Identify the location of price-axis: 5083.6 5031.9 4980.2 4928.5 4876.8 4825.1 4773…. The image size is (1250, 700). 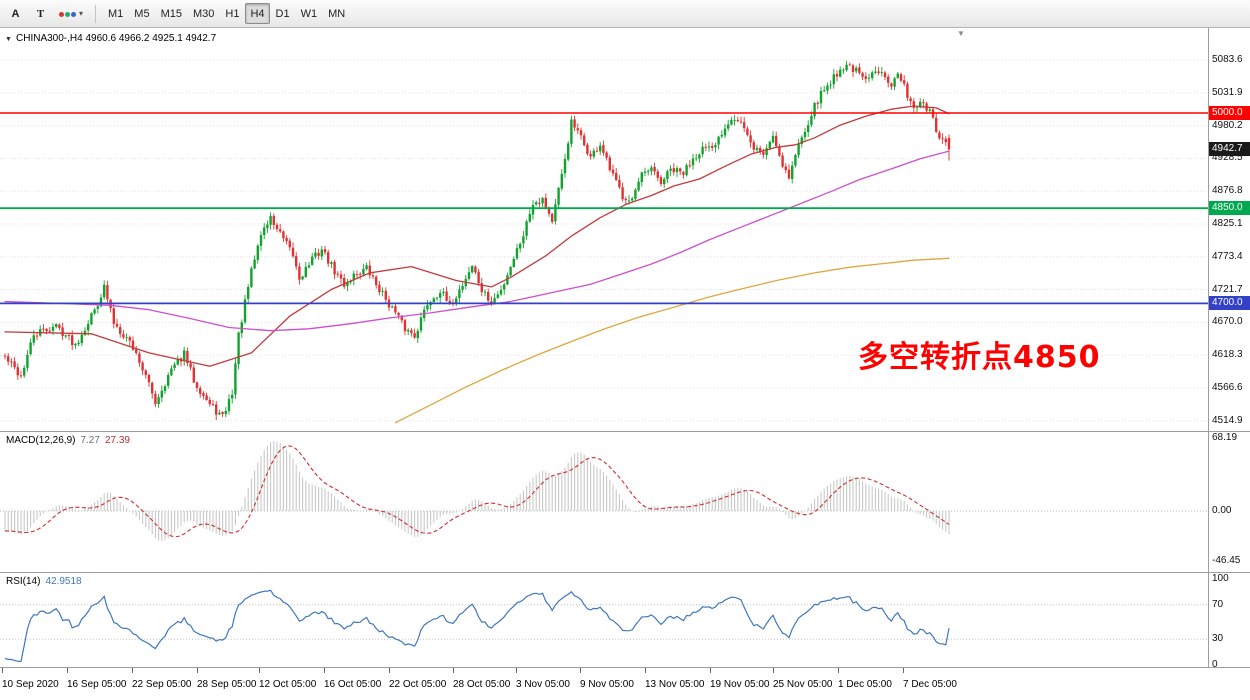
(1229, 364).